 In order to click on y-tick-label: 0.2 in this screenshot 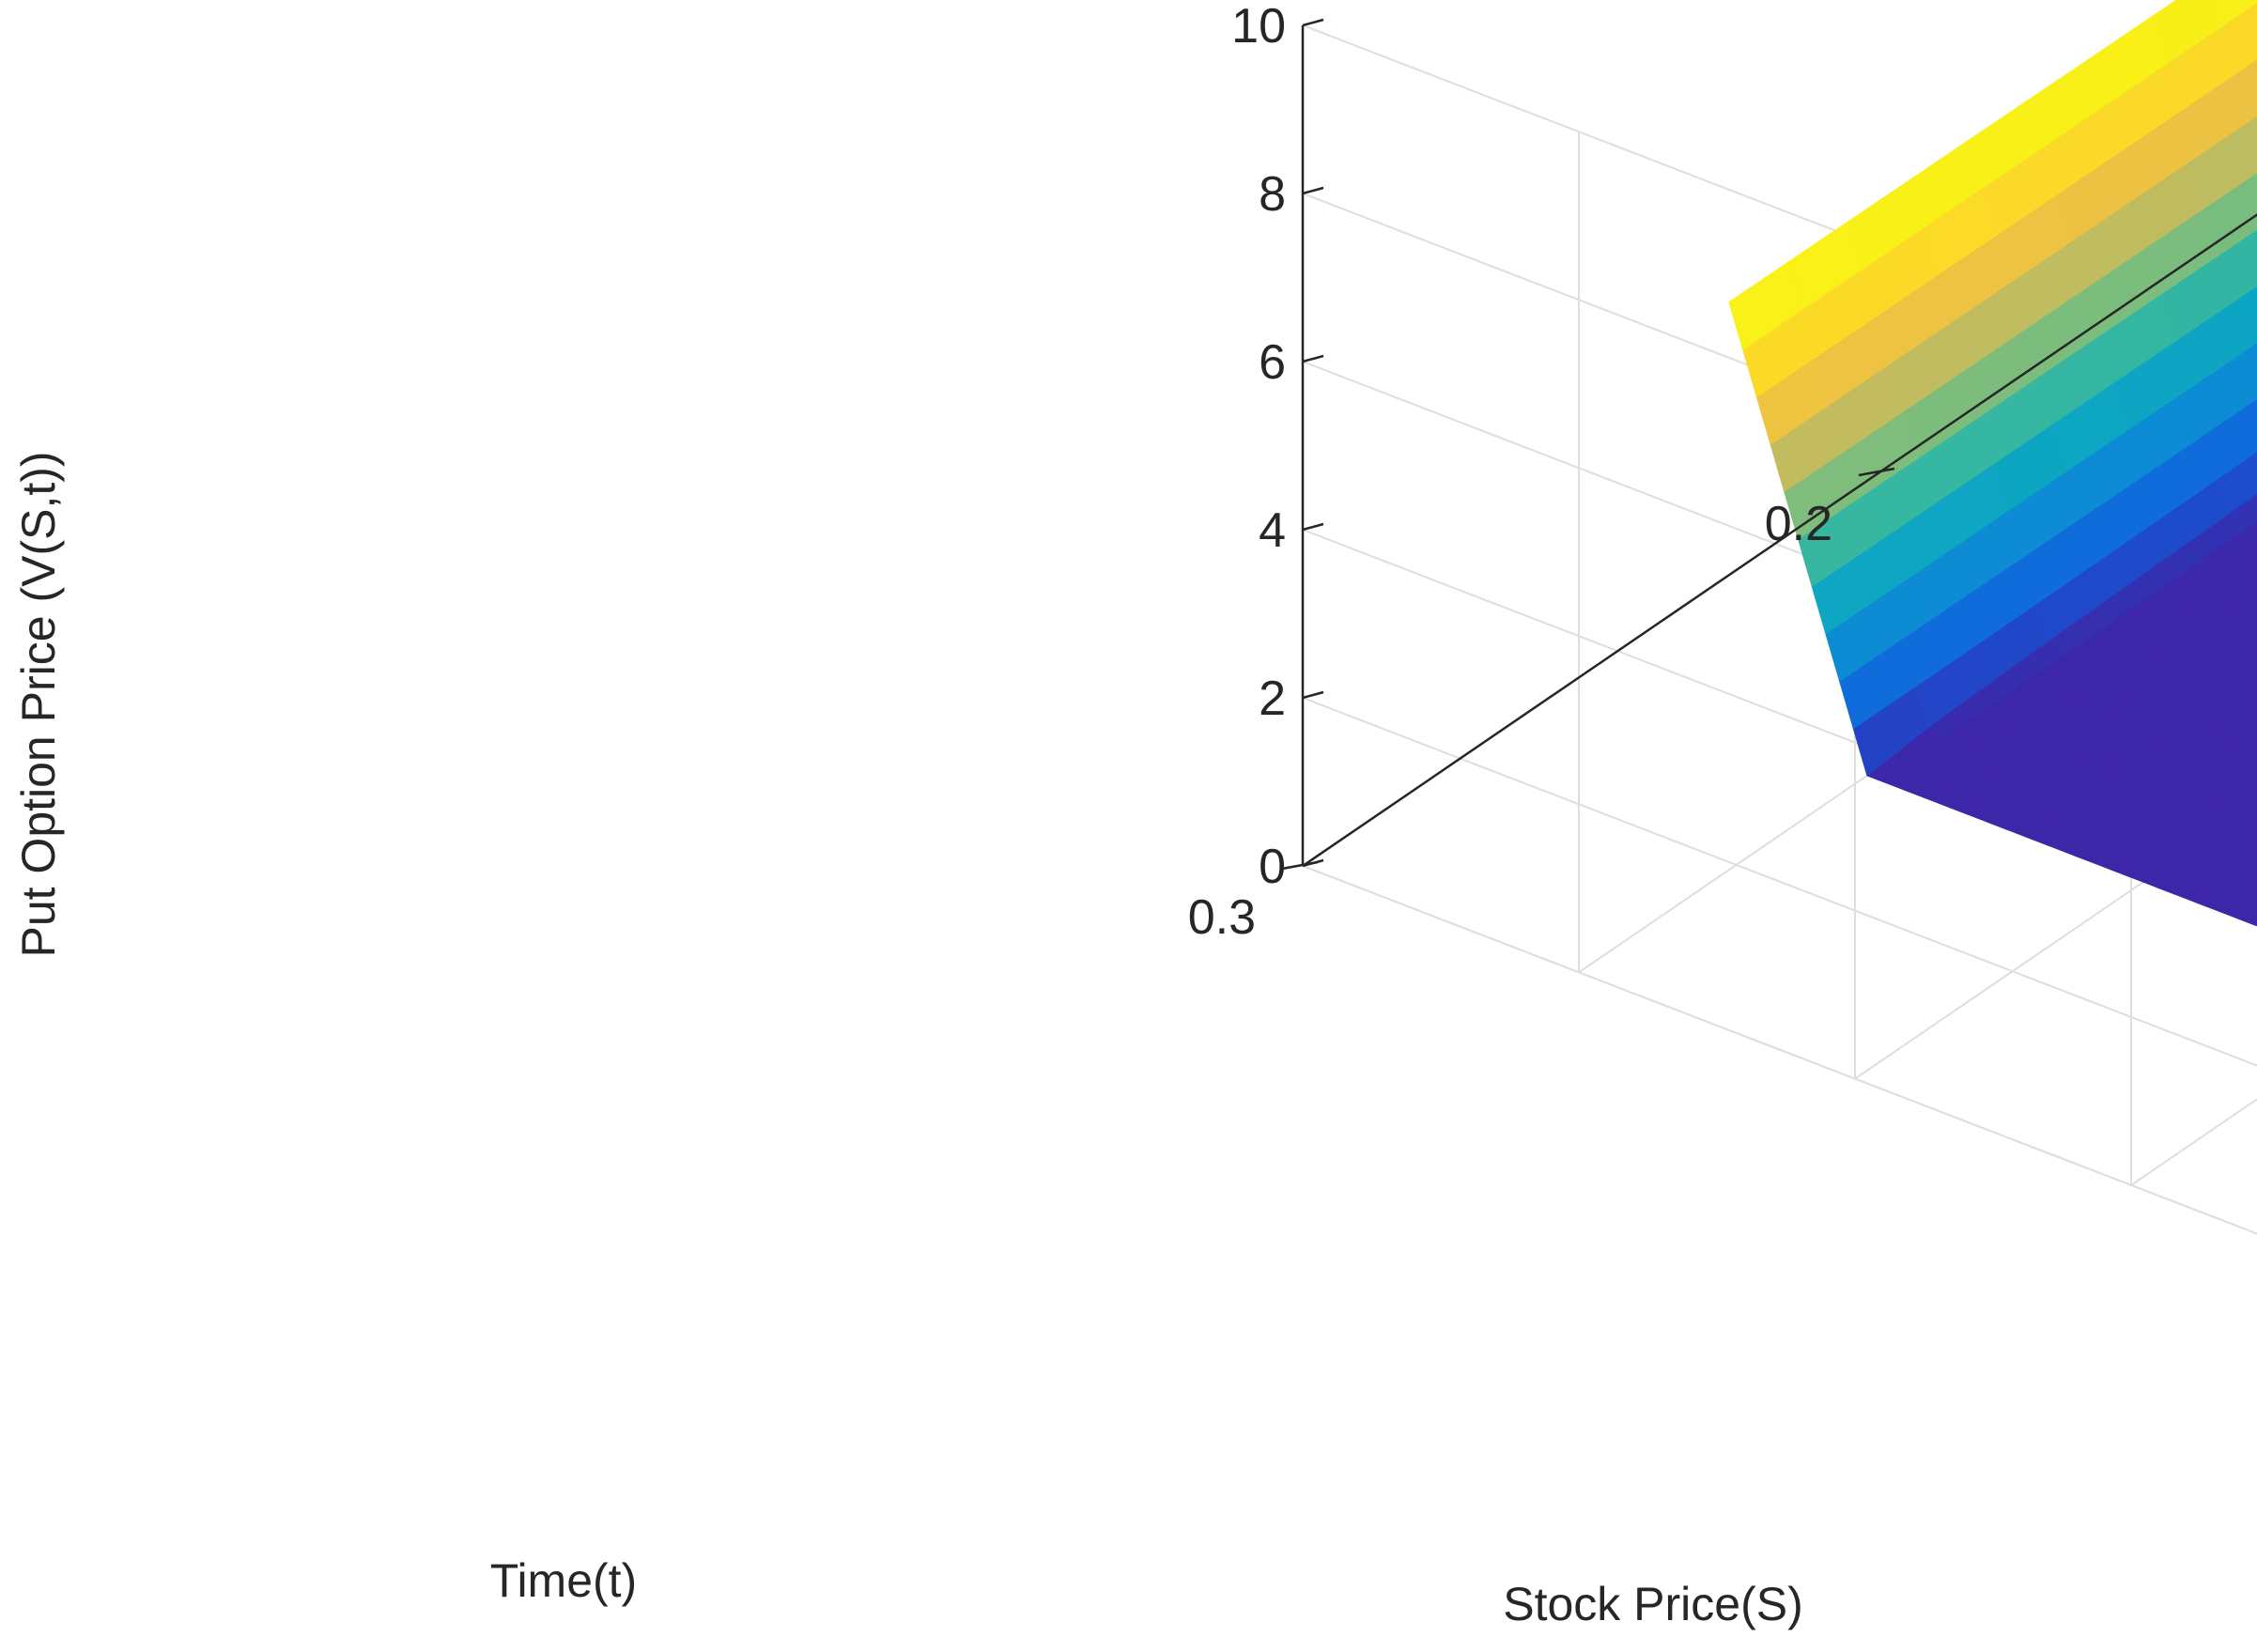, I will do `click(1798, 524)`.